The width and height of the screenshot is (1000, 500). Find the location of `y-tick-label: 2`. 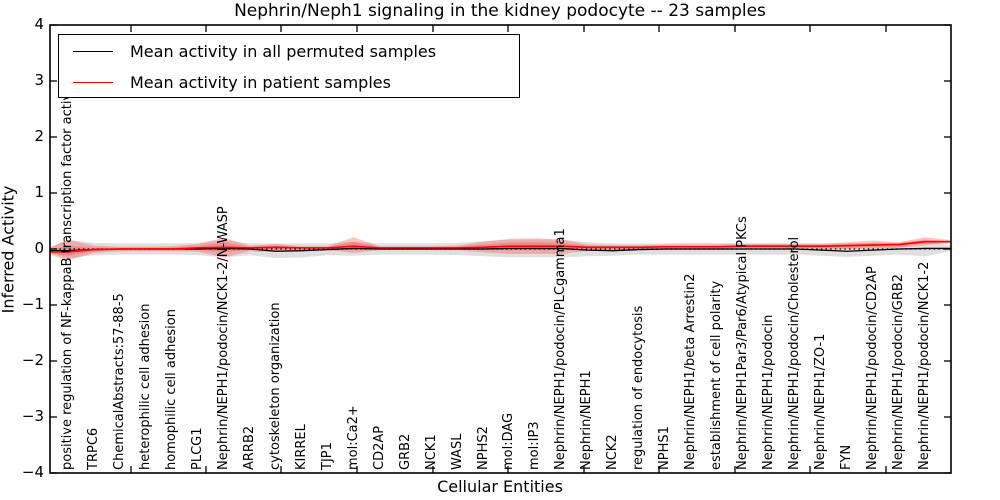

y-tick-label: 2 is located at coordinates (39, 136).